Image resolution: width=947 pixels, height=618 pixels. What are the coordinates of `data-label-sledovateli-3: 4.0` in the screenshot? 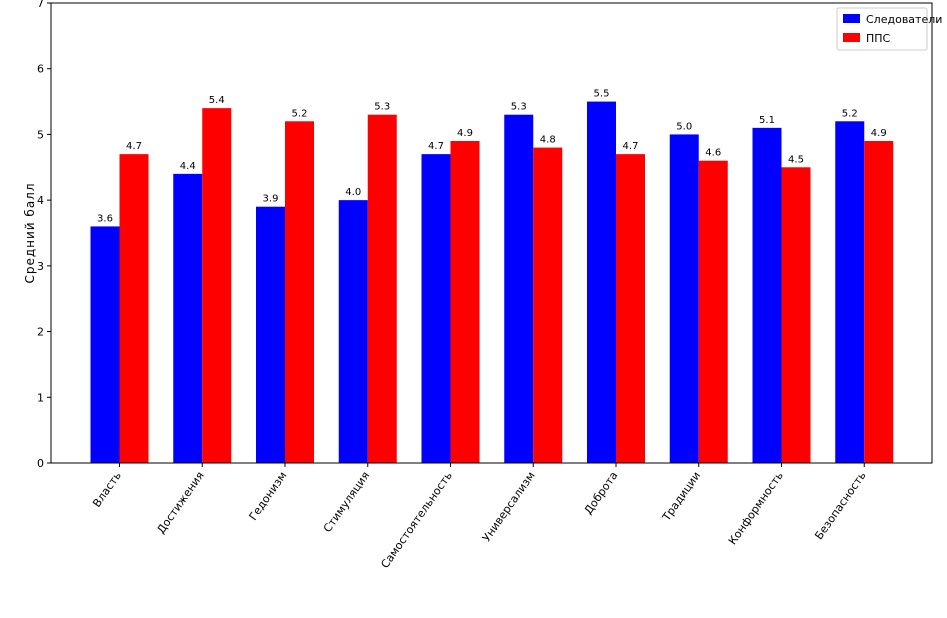 It's located at (353, 192).